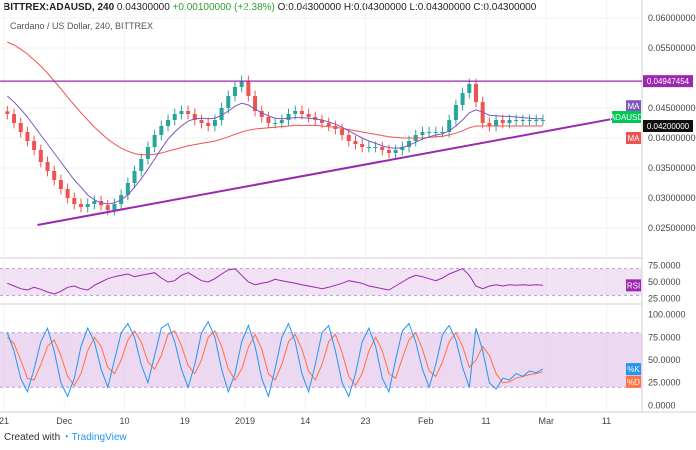  I want to click on resistance-price-tag-bg, so click(668, 81).